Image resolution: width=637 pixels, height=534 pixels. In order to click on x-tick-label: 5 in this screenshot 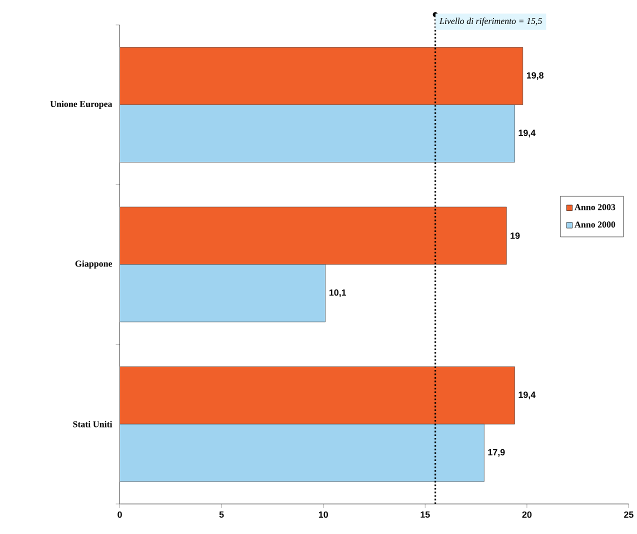, I will do `click(221, 515)`.